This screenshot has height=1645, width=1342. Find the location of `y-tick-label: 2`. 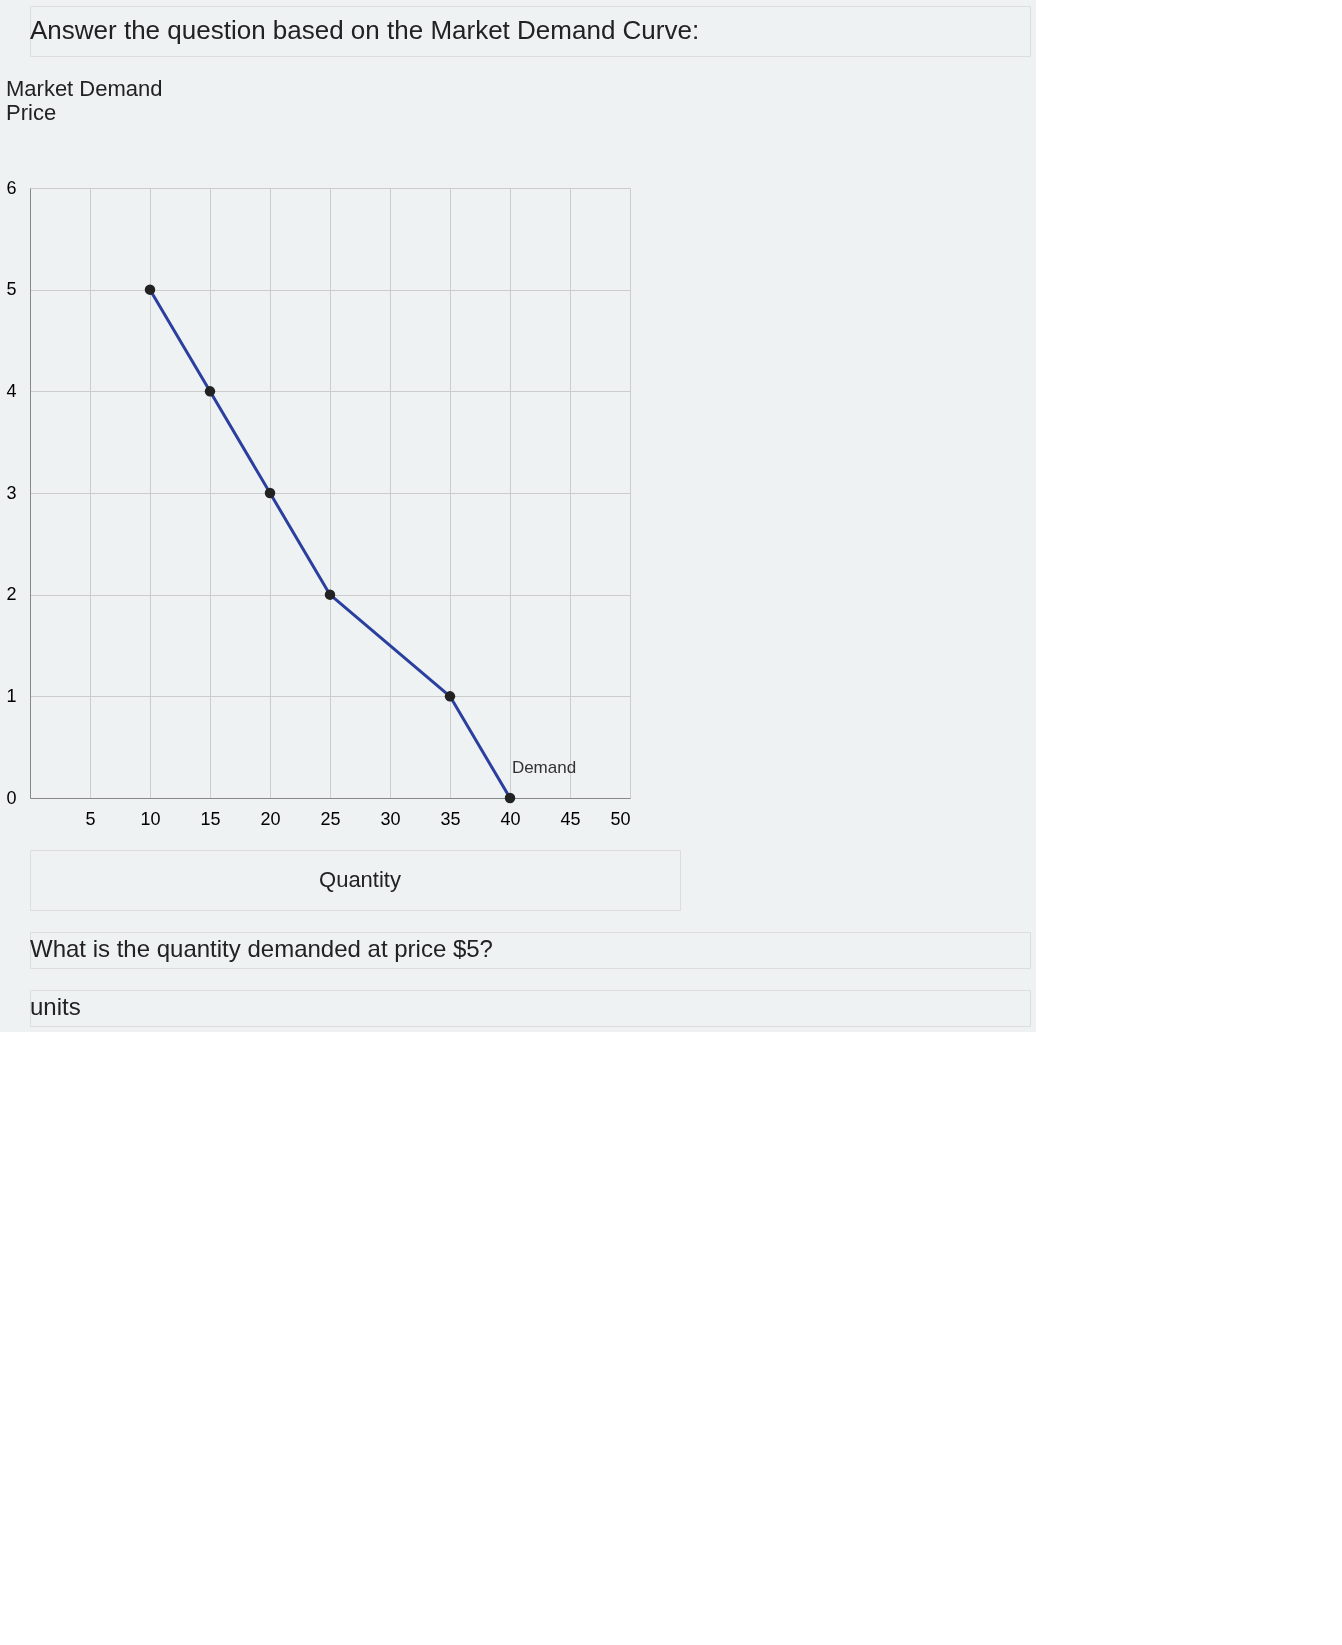

y-tick-label: 2 is located at coordinates (11, 594).